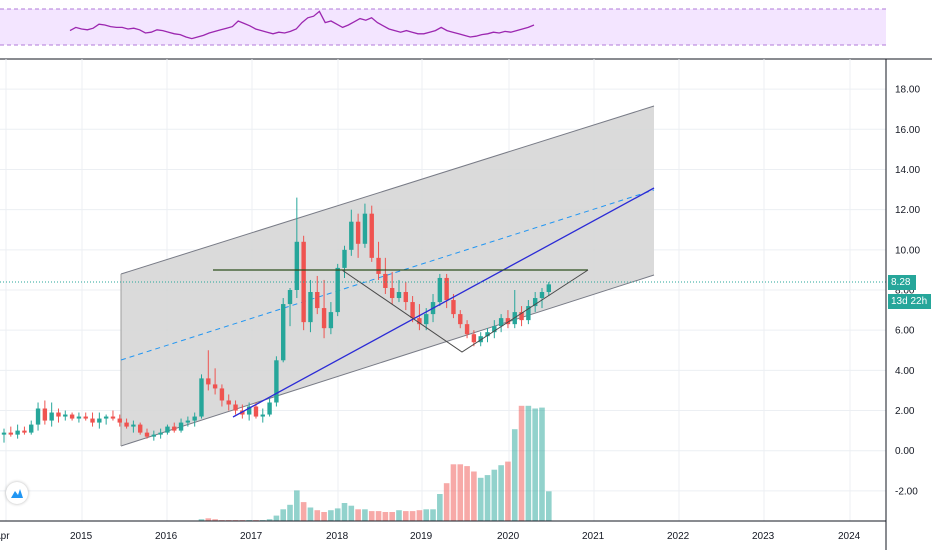 The height and width of the screenshot is (550, 932). What do you see at coordinates (465, 311) in the screenshot?
I see `pattern-triangle` at bounding box center [465, 311].